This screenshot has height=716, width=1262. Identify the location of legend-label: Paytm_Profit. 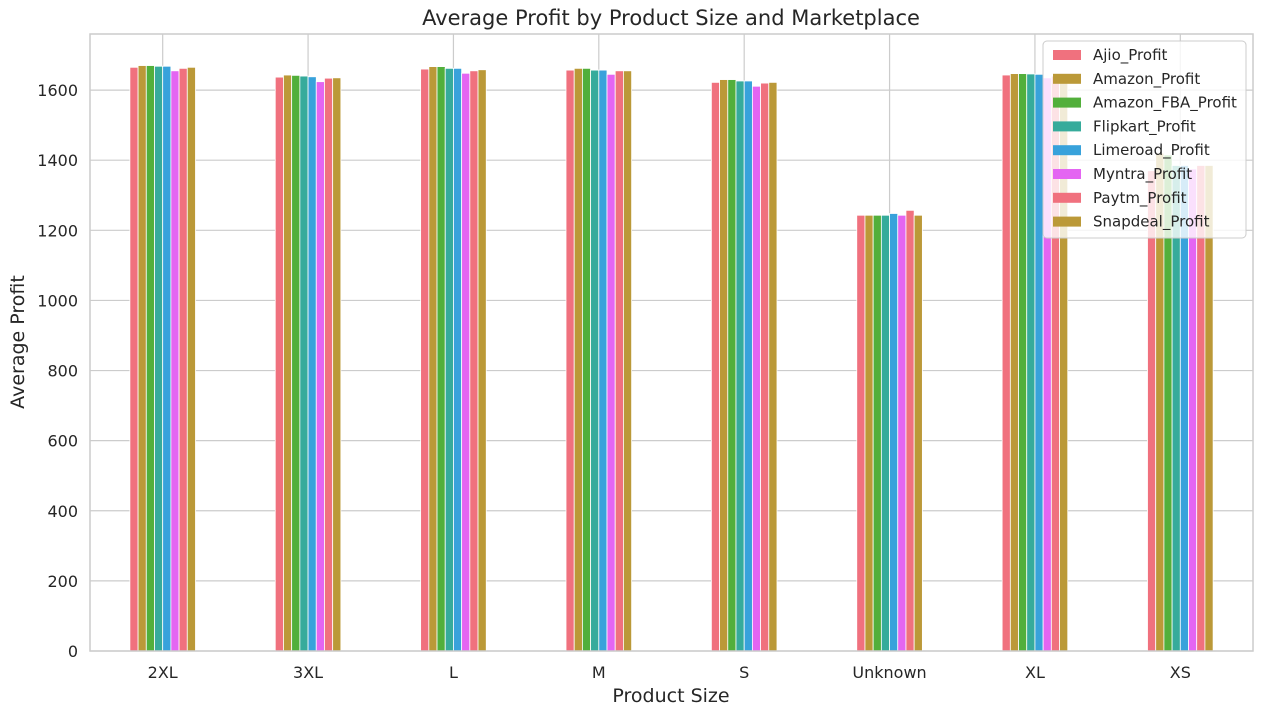
(1140, 198).